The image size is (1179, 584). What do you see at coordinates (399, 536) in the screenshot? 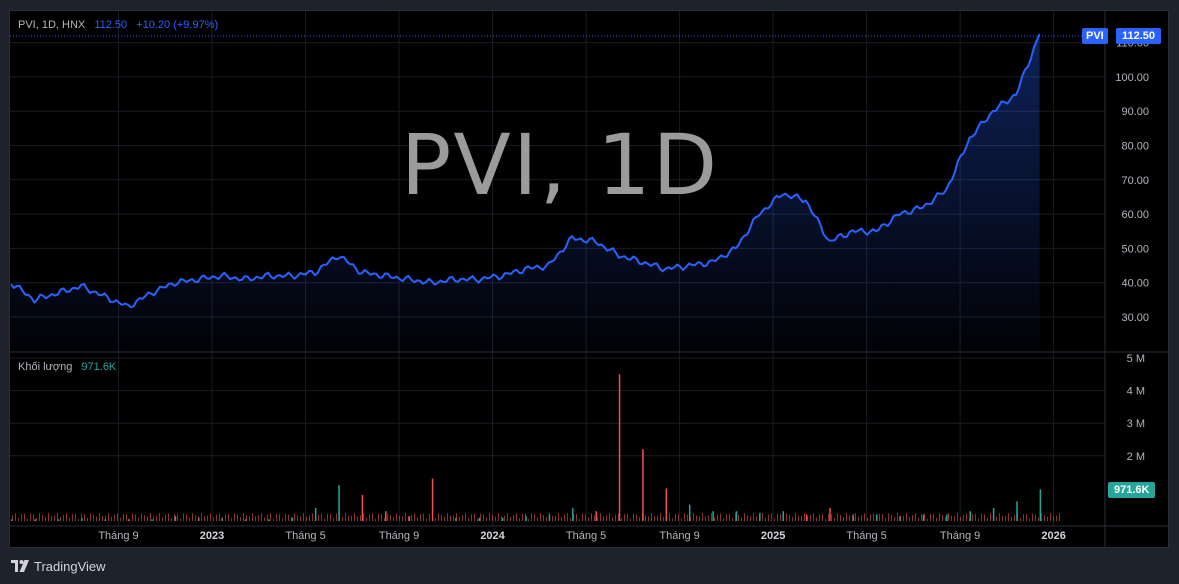
I see `time-tick-label: Tháng 9` at bounding box center [399, 536].